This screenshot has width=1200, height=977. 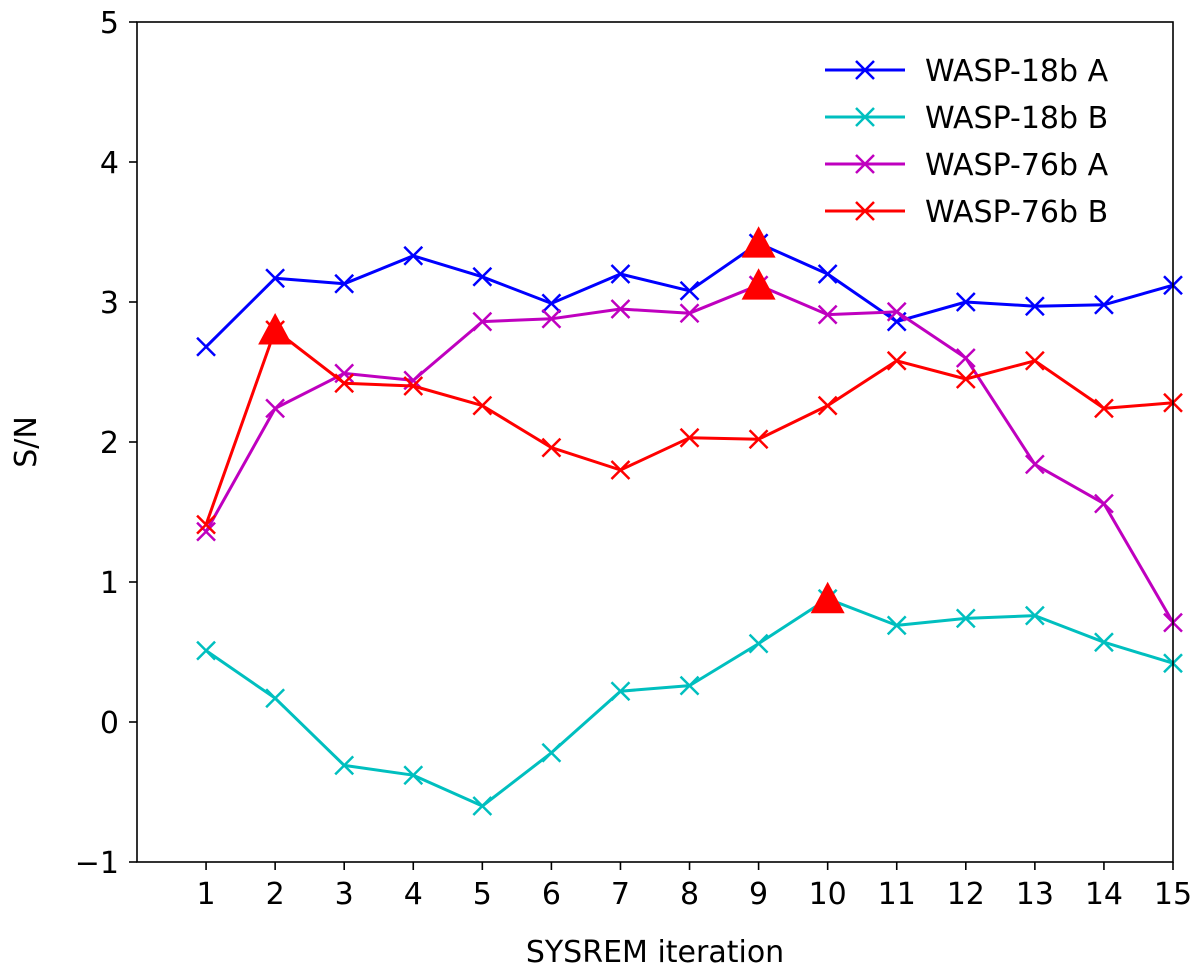 What do you see at coordinates (109, 163) in the screenshot?
I see `y-tick-label: 4` at bounding box center [109, 163].